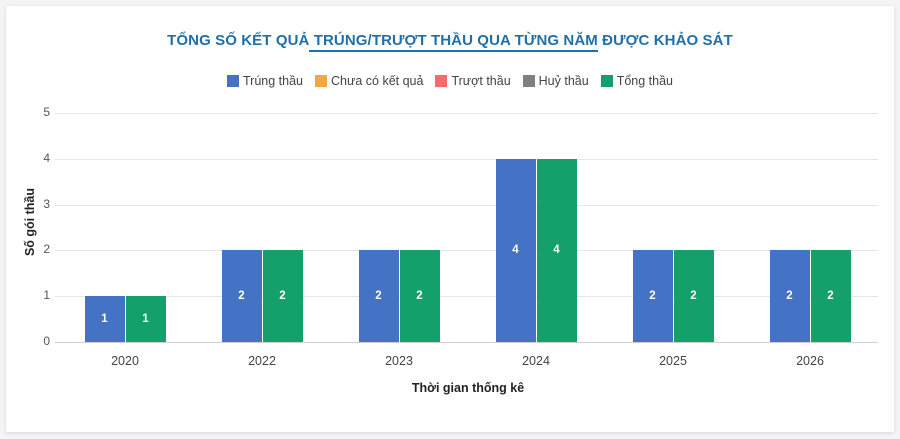 This screenshot has width=900, height=439. I want to click on title-suffix: ĐƯỢC KHẢO SÁT, so click(665, 40).